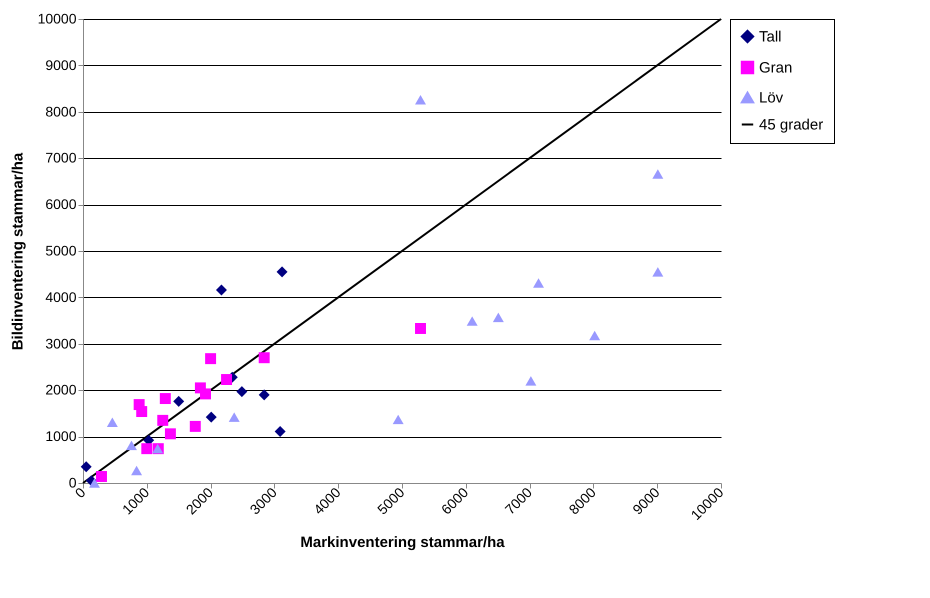  I want to click on y-tick-label: 7000, so click(61, 158).